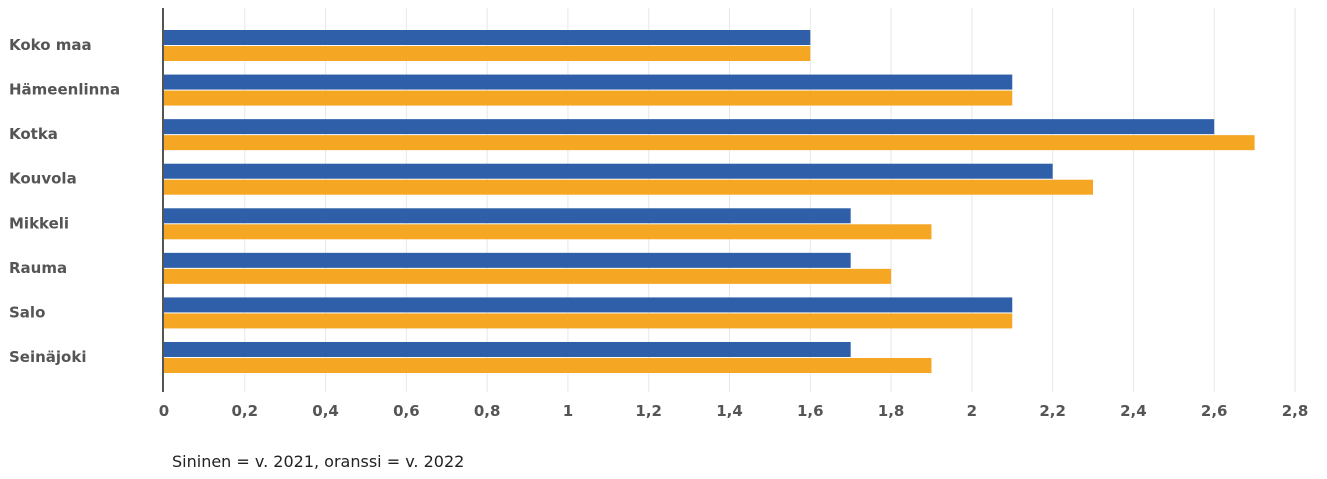  Describe the element at coordinates (487, 411) in the screenshot. I see `x-tick-label: 0,8` at that location.